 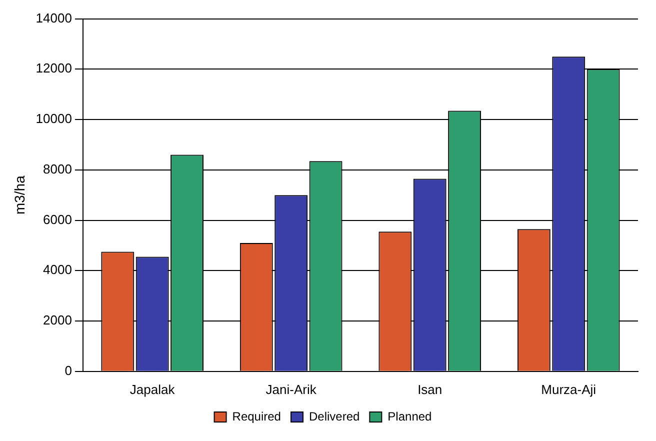 I want to click on x-tick-label: Murza-Aji, so click(x=568, y=389).